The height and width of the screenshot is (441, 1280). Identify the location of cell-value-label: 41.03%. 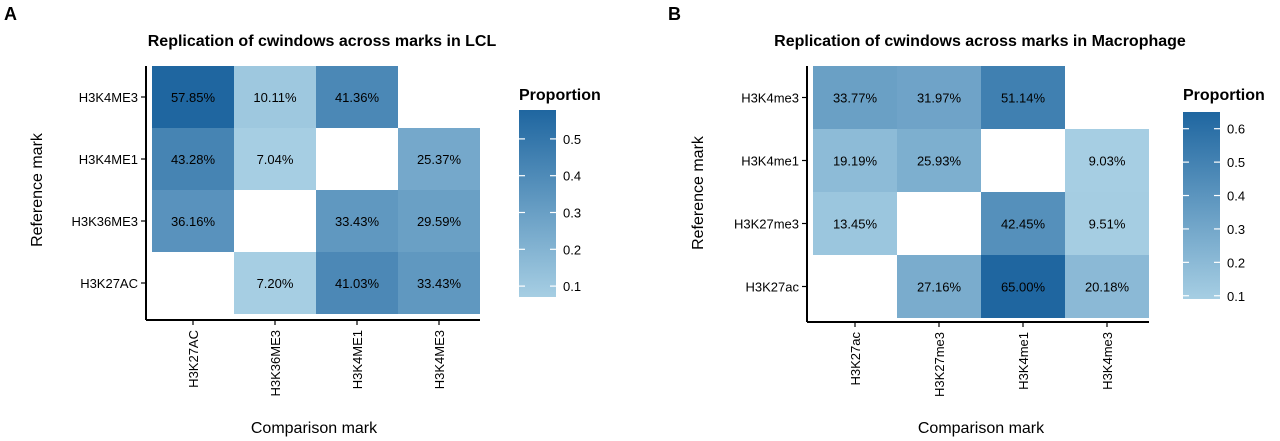
(357, 283).